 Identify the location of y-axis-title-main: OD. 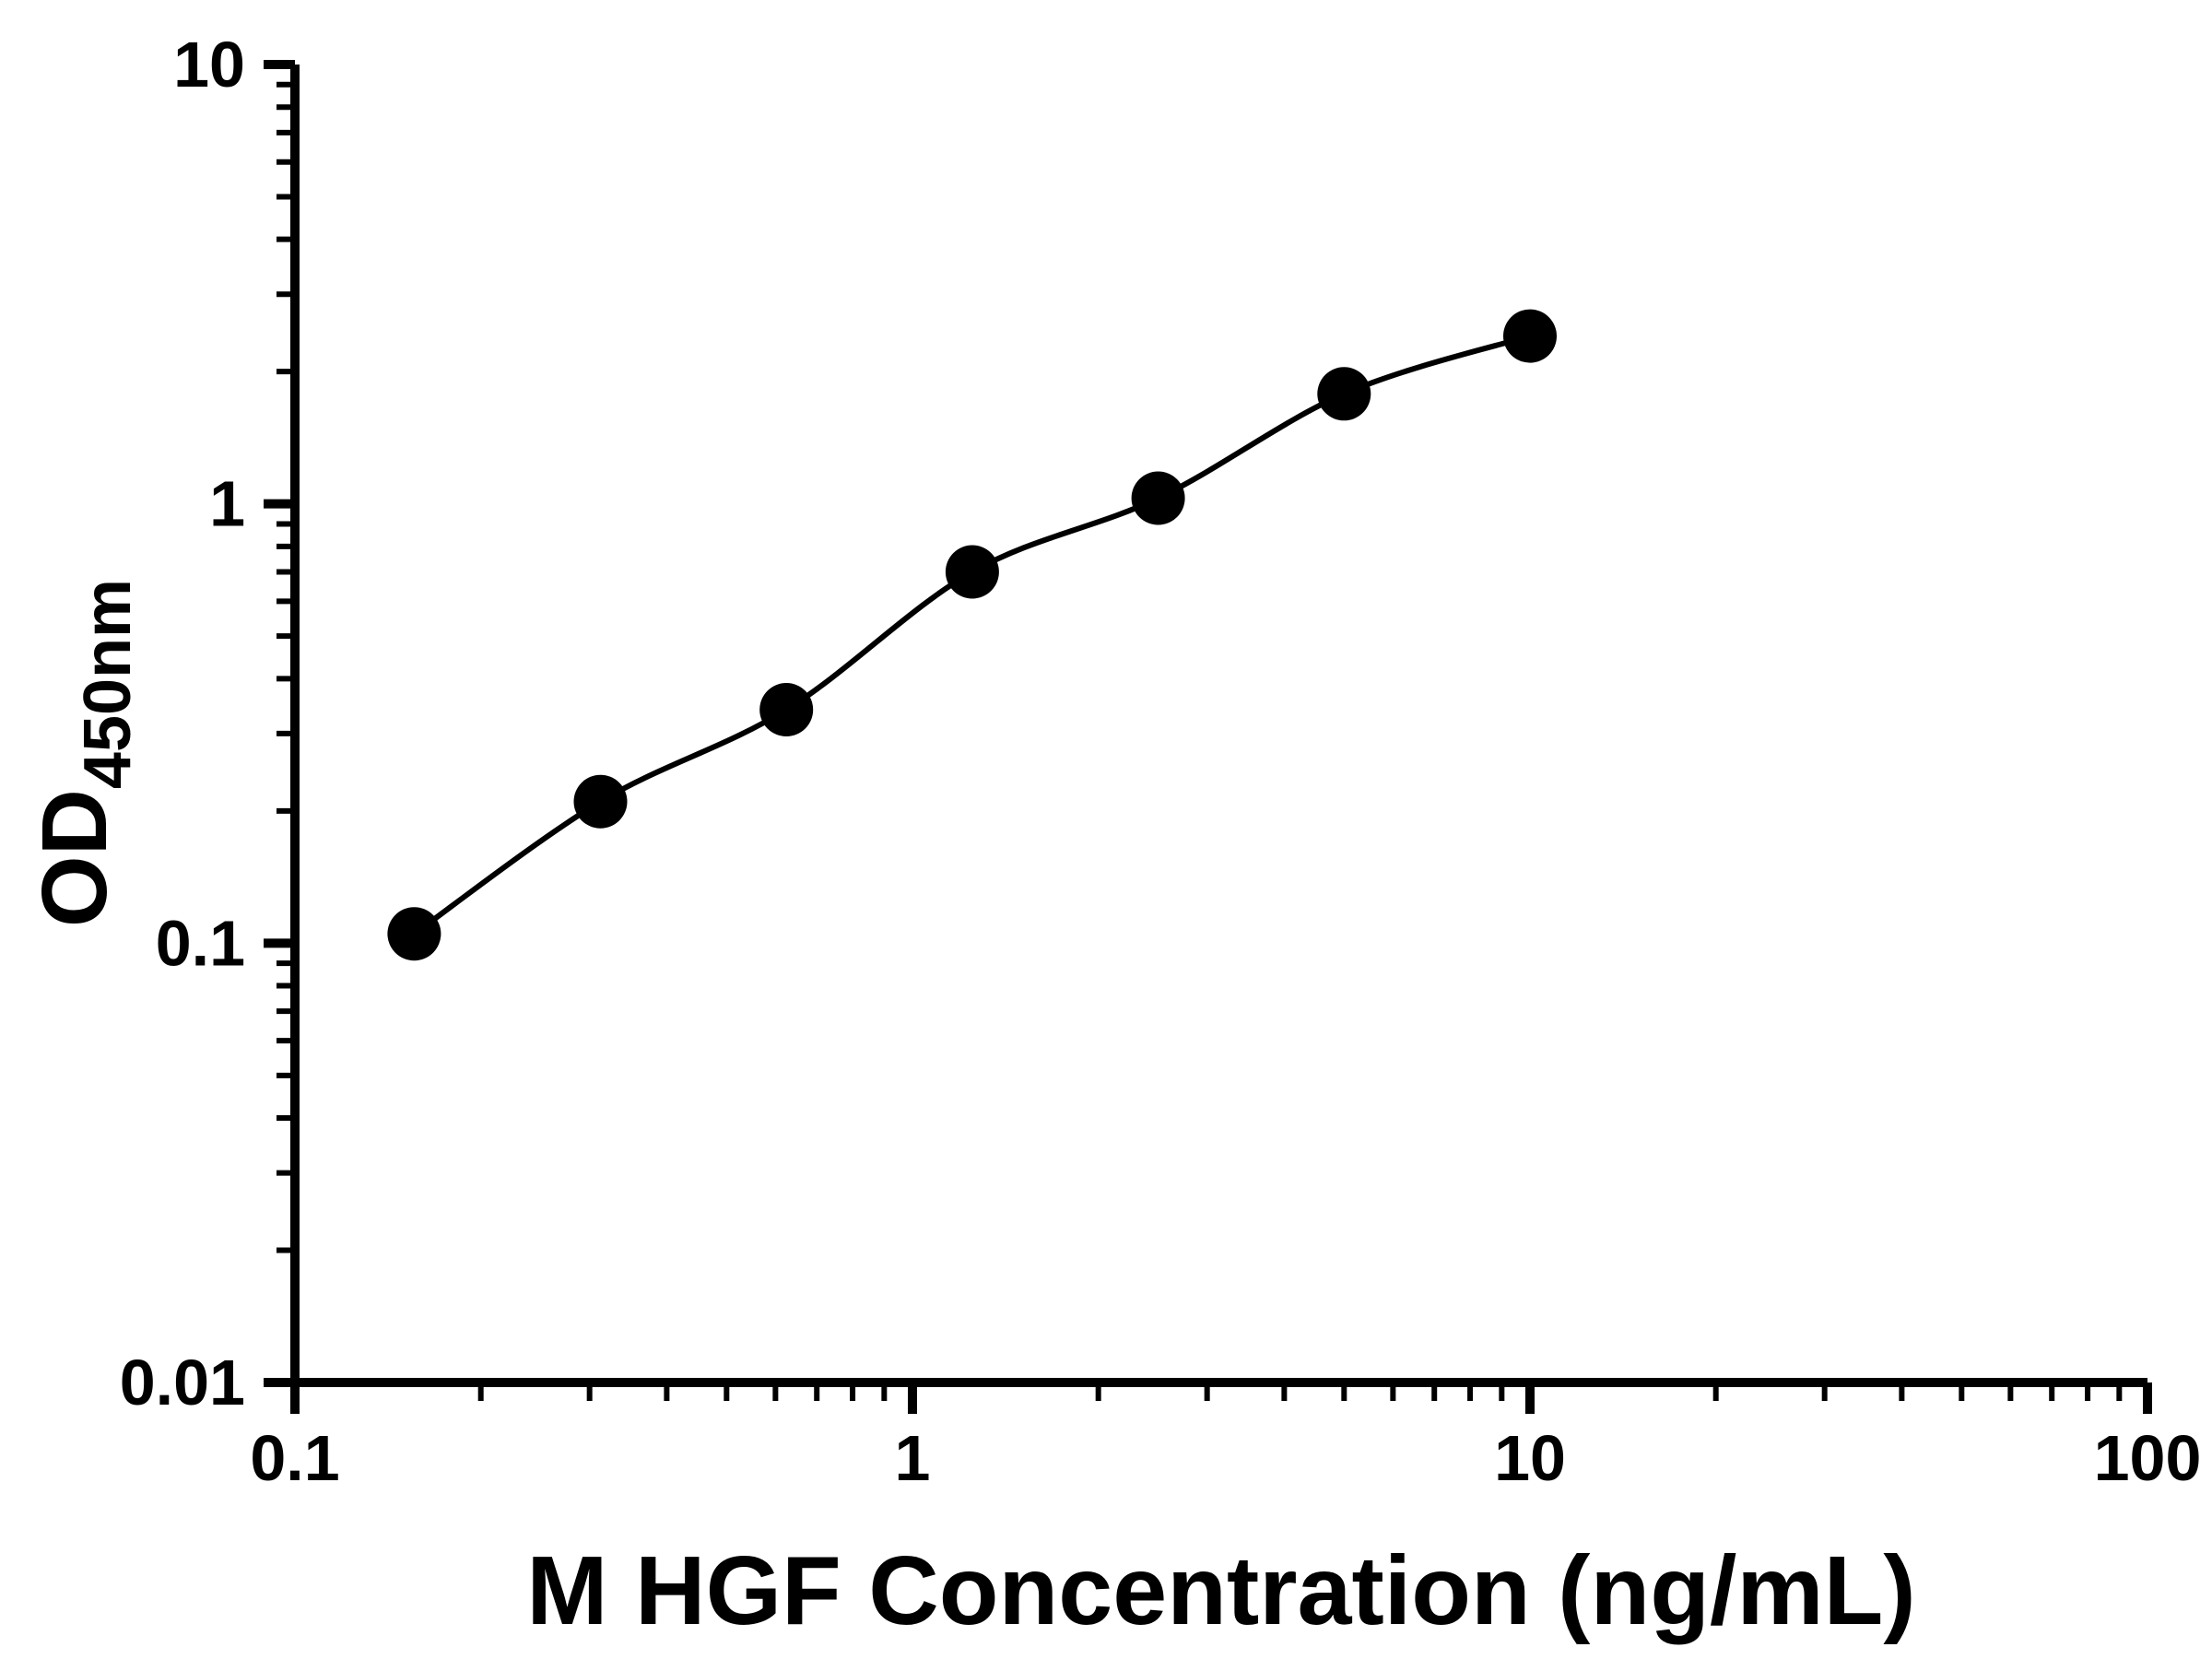
(74, 858).